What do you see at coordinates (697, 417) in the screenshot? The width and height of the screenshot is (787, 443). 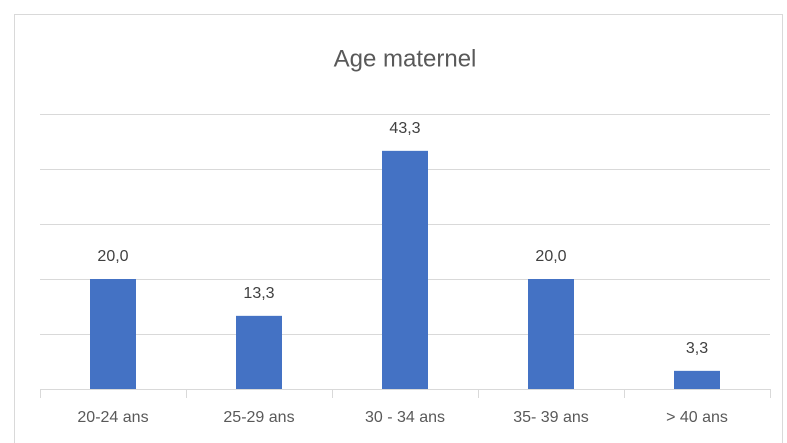 I see `x-tick-label: > 40 ans` at bounding box center [697, 417].